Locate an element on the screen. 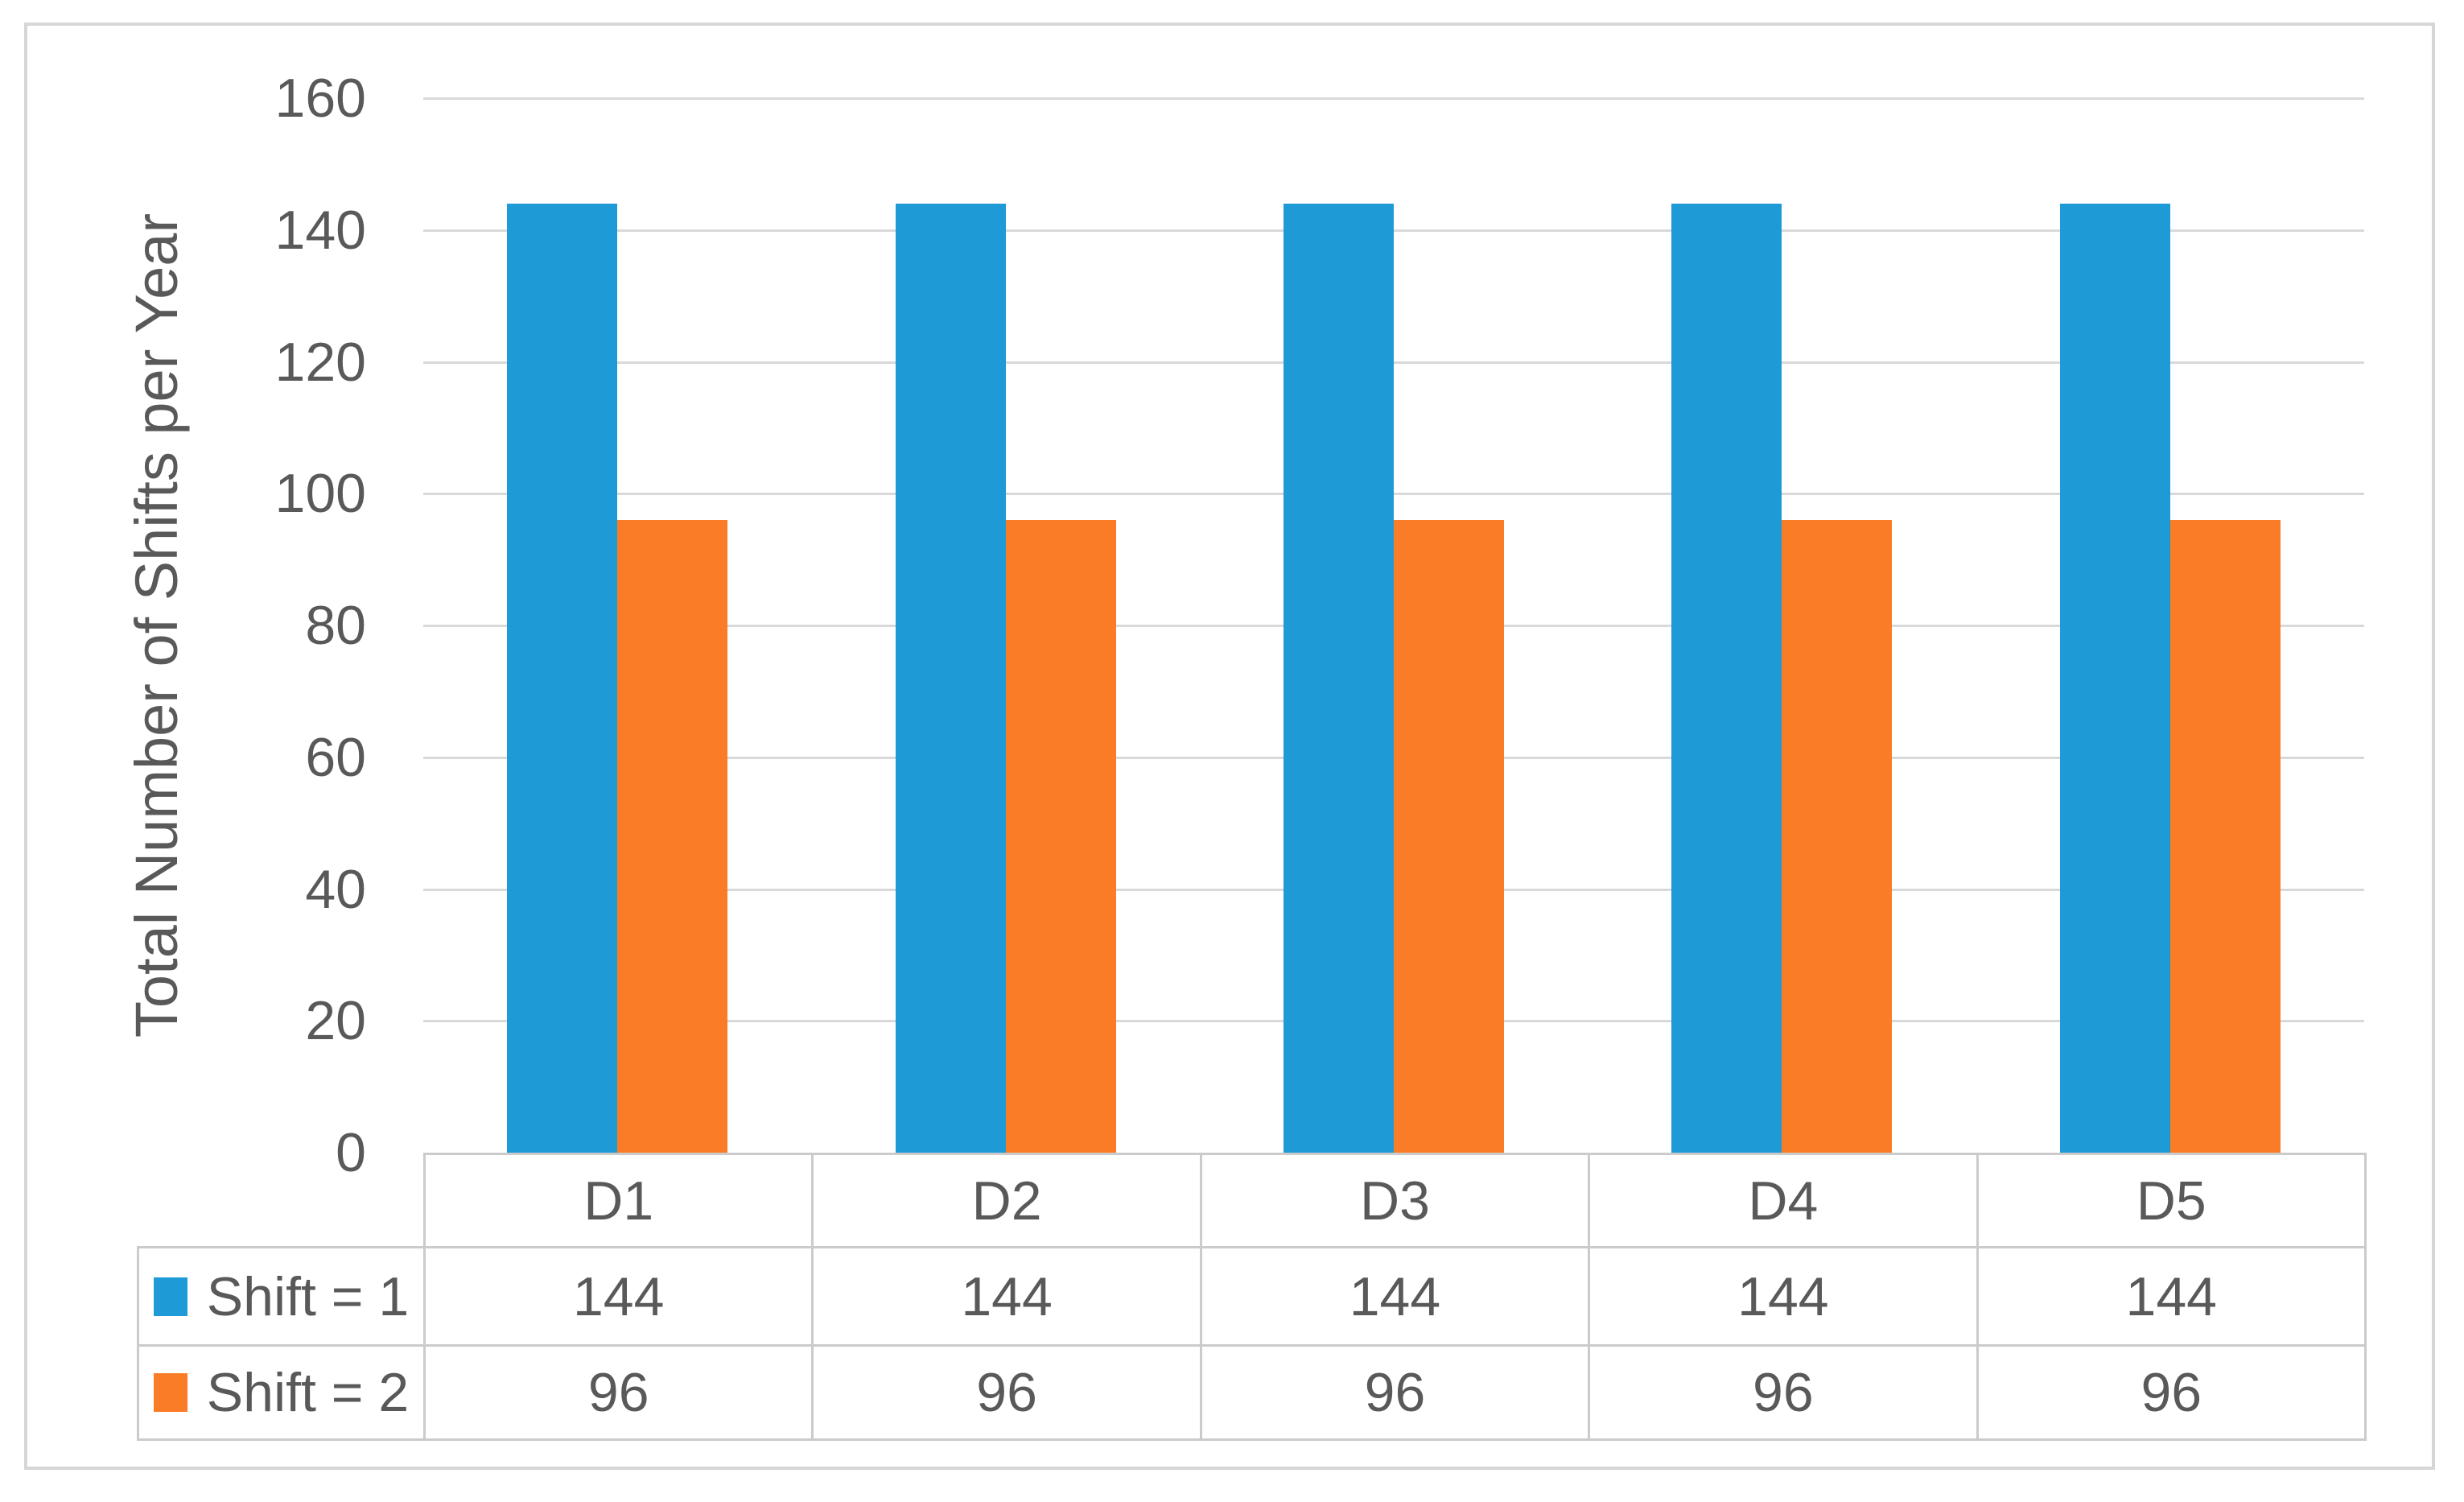  table-value-D1-series-1: 144 is located at coordinates (618, 1296).